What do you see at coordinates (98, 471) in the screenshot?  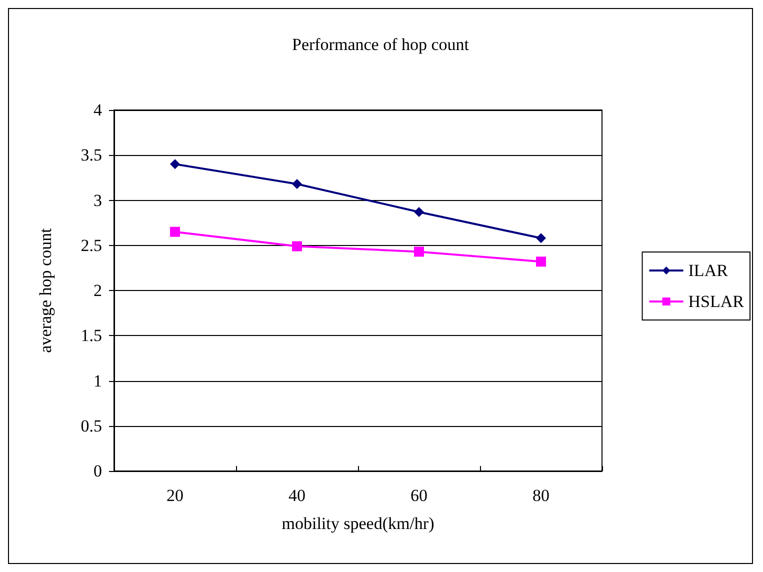 I see `y-tick-label: 0` at bounding box center [98, 471].